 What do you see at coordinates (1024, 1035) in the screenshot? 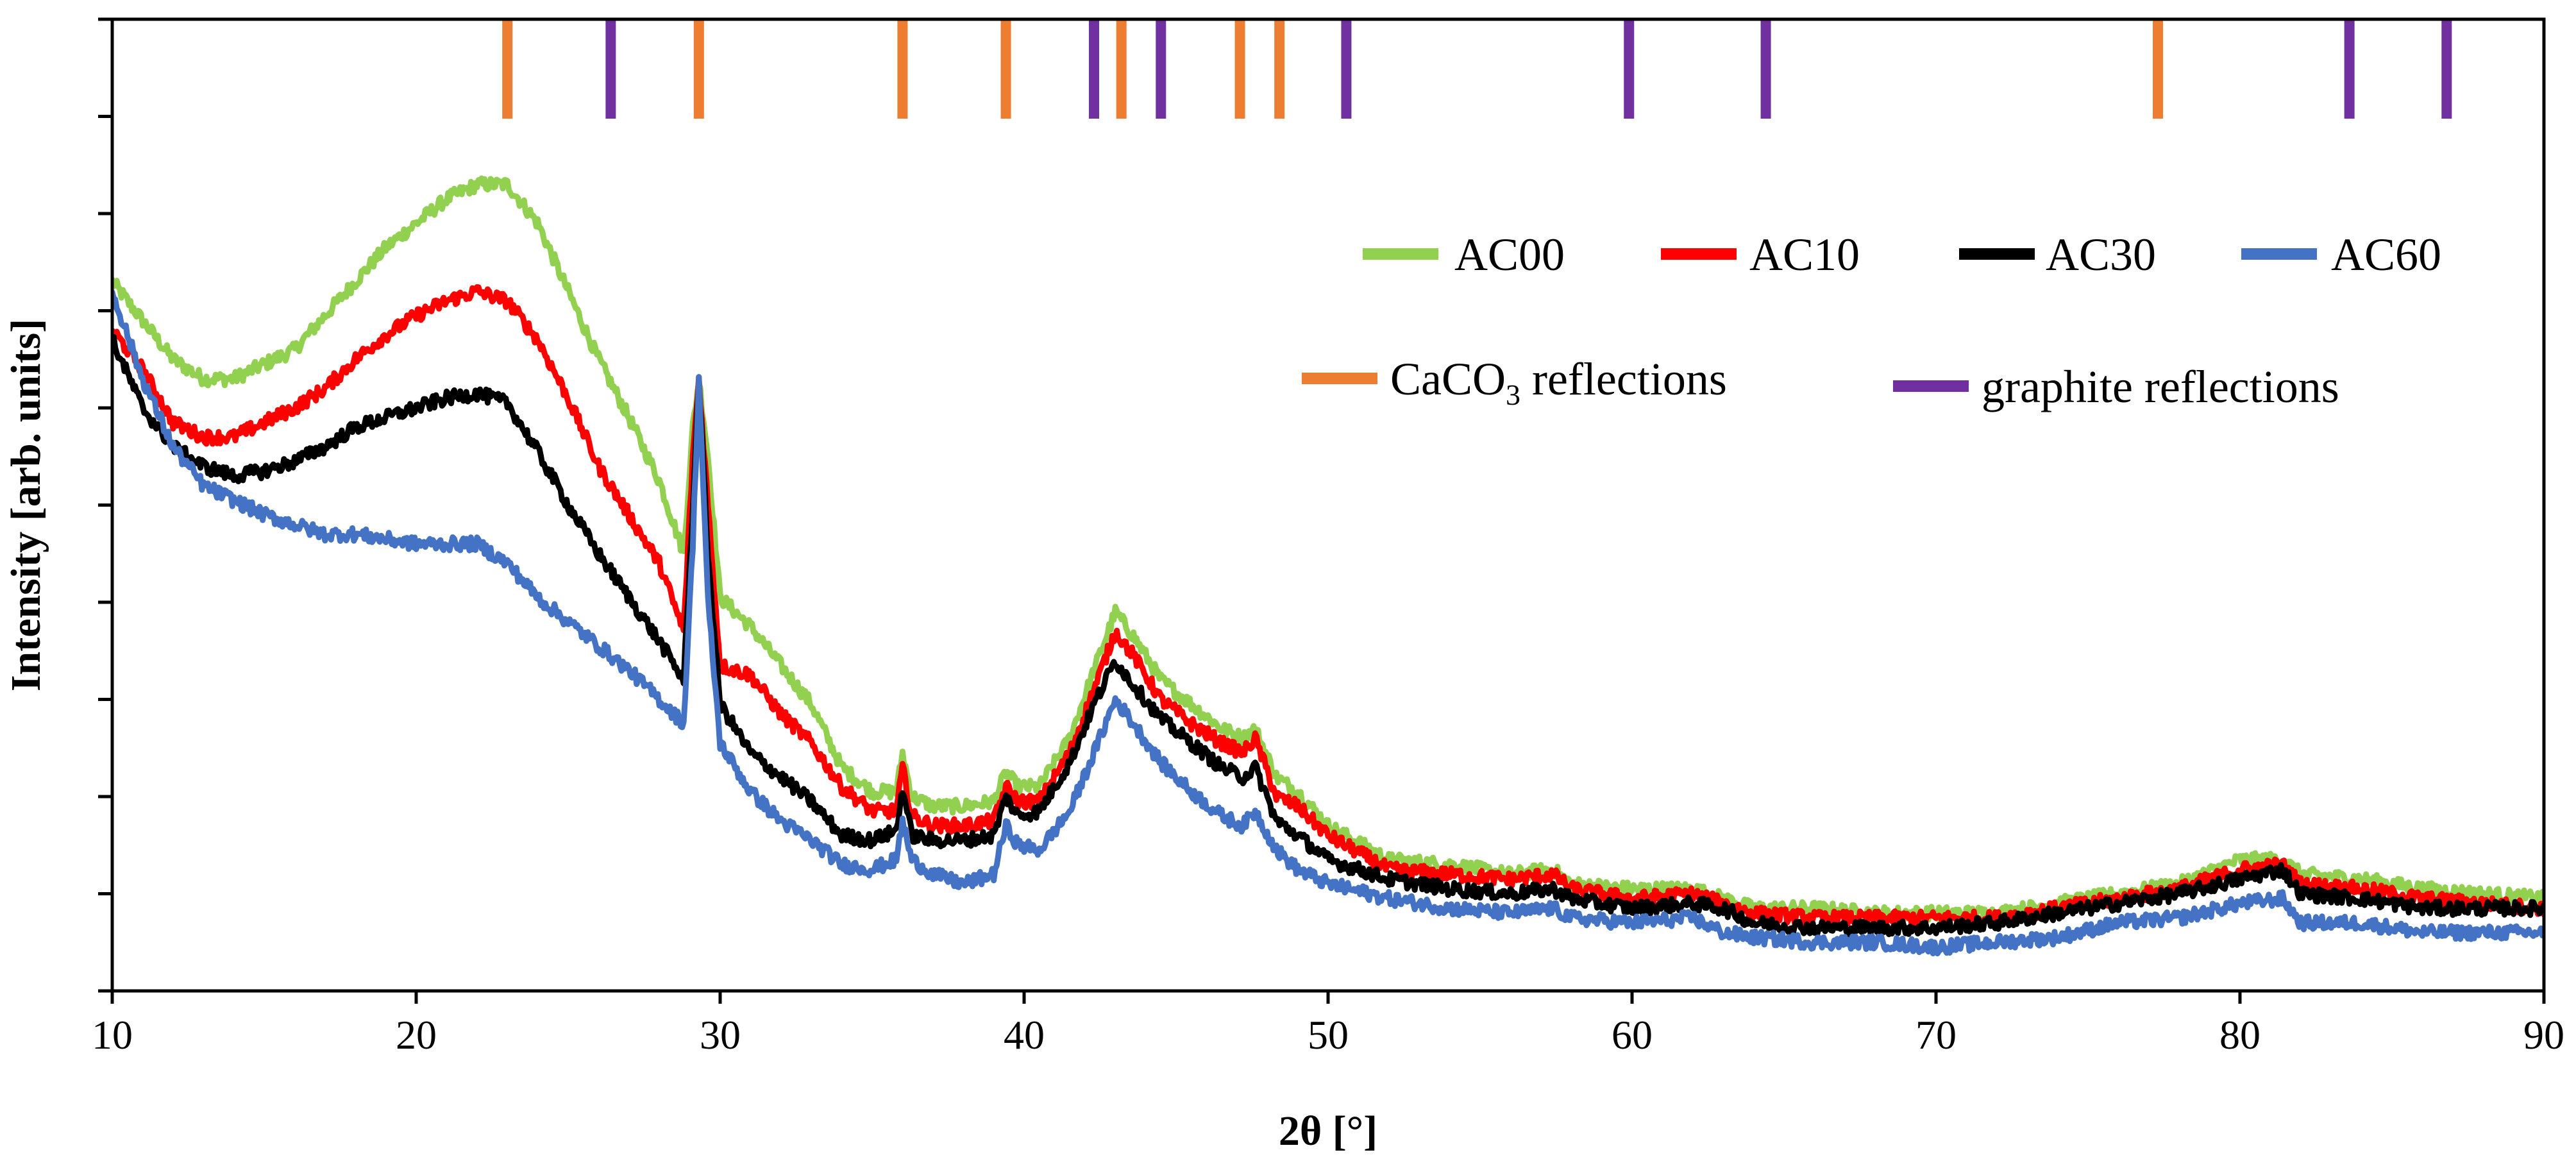
I see `x-tick-label: 40` at bounding box center [1024, 1035].